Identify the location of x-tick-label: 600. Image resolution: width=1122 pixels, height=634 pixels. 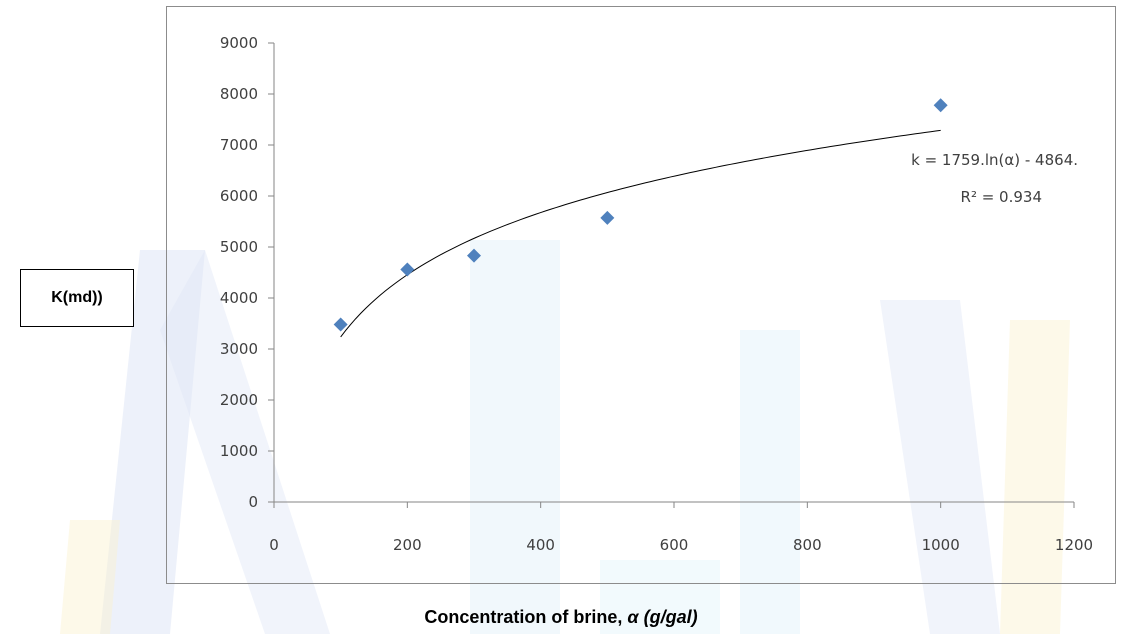
(674, 545).